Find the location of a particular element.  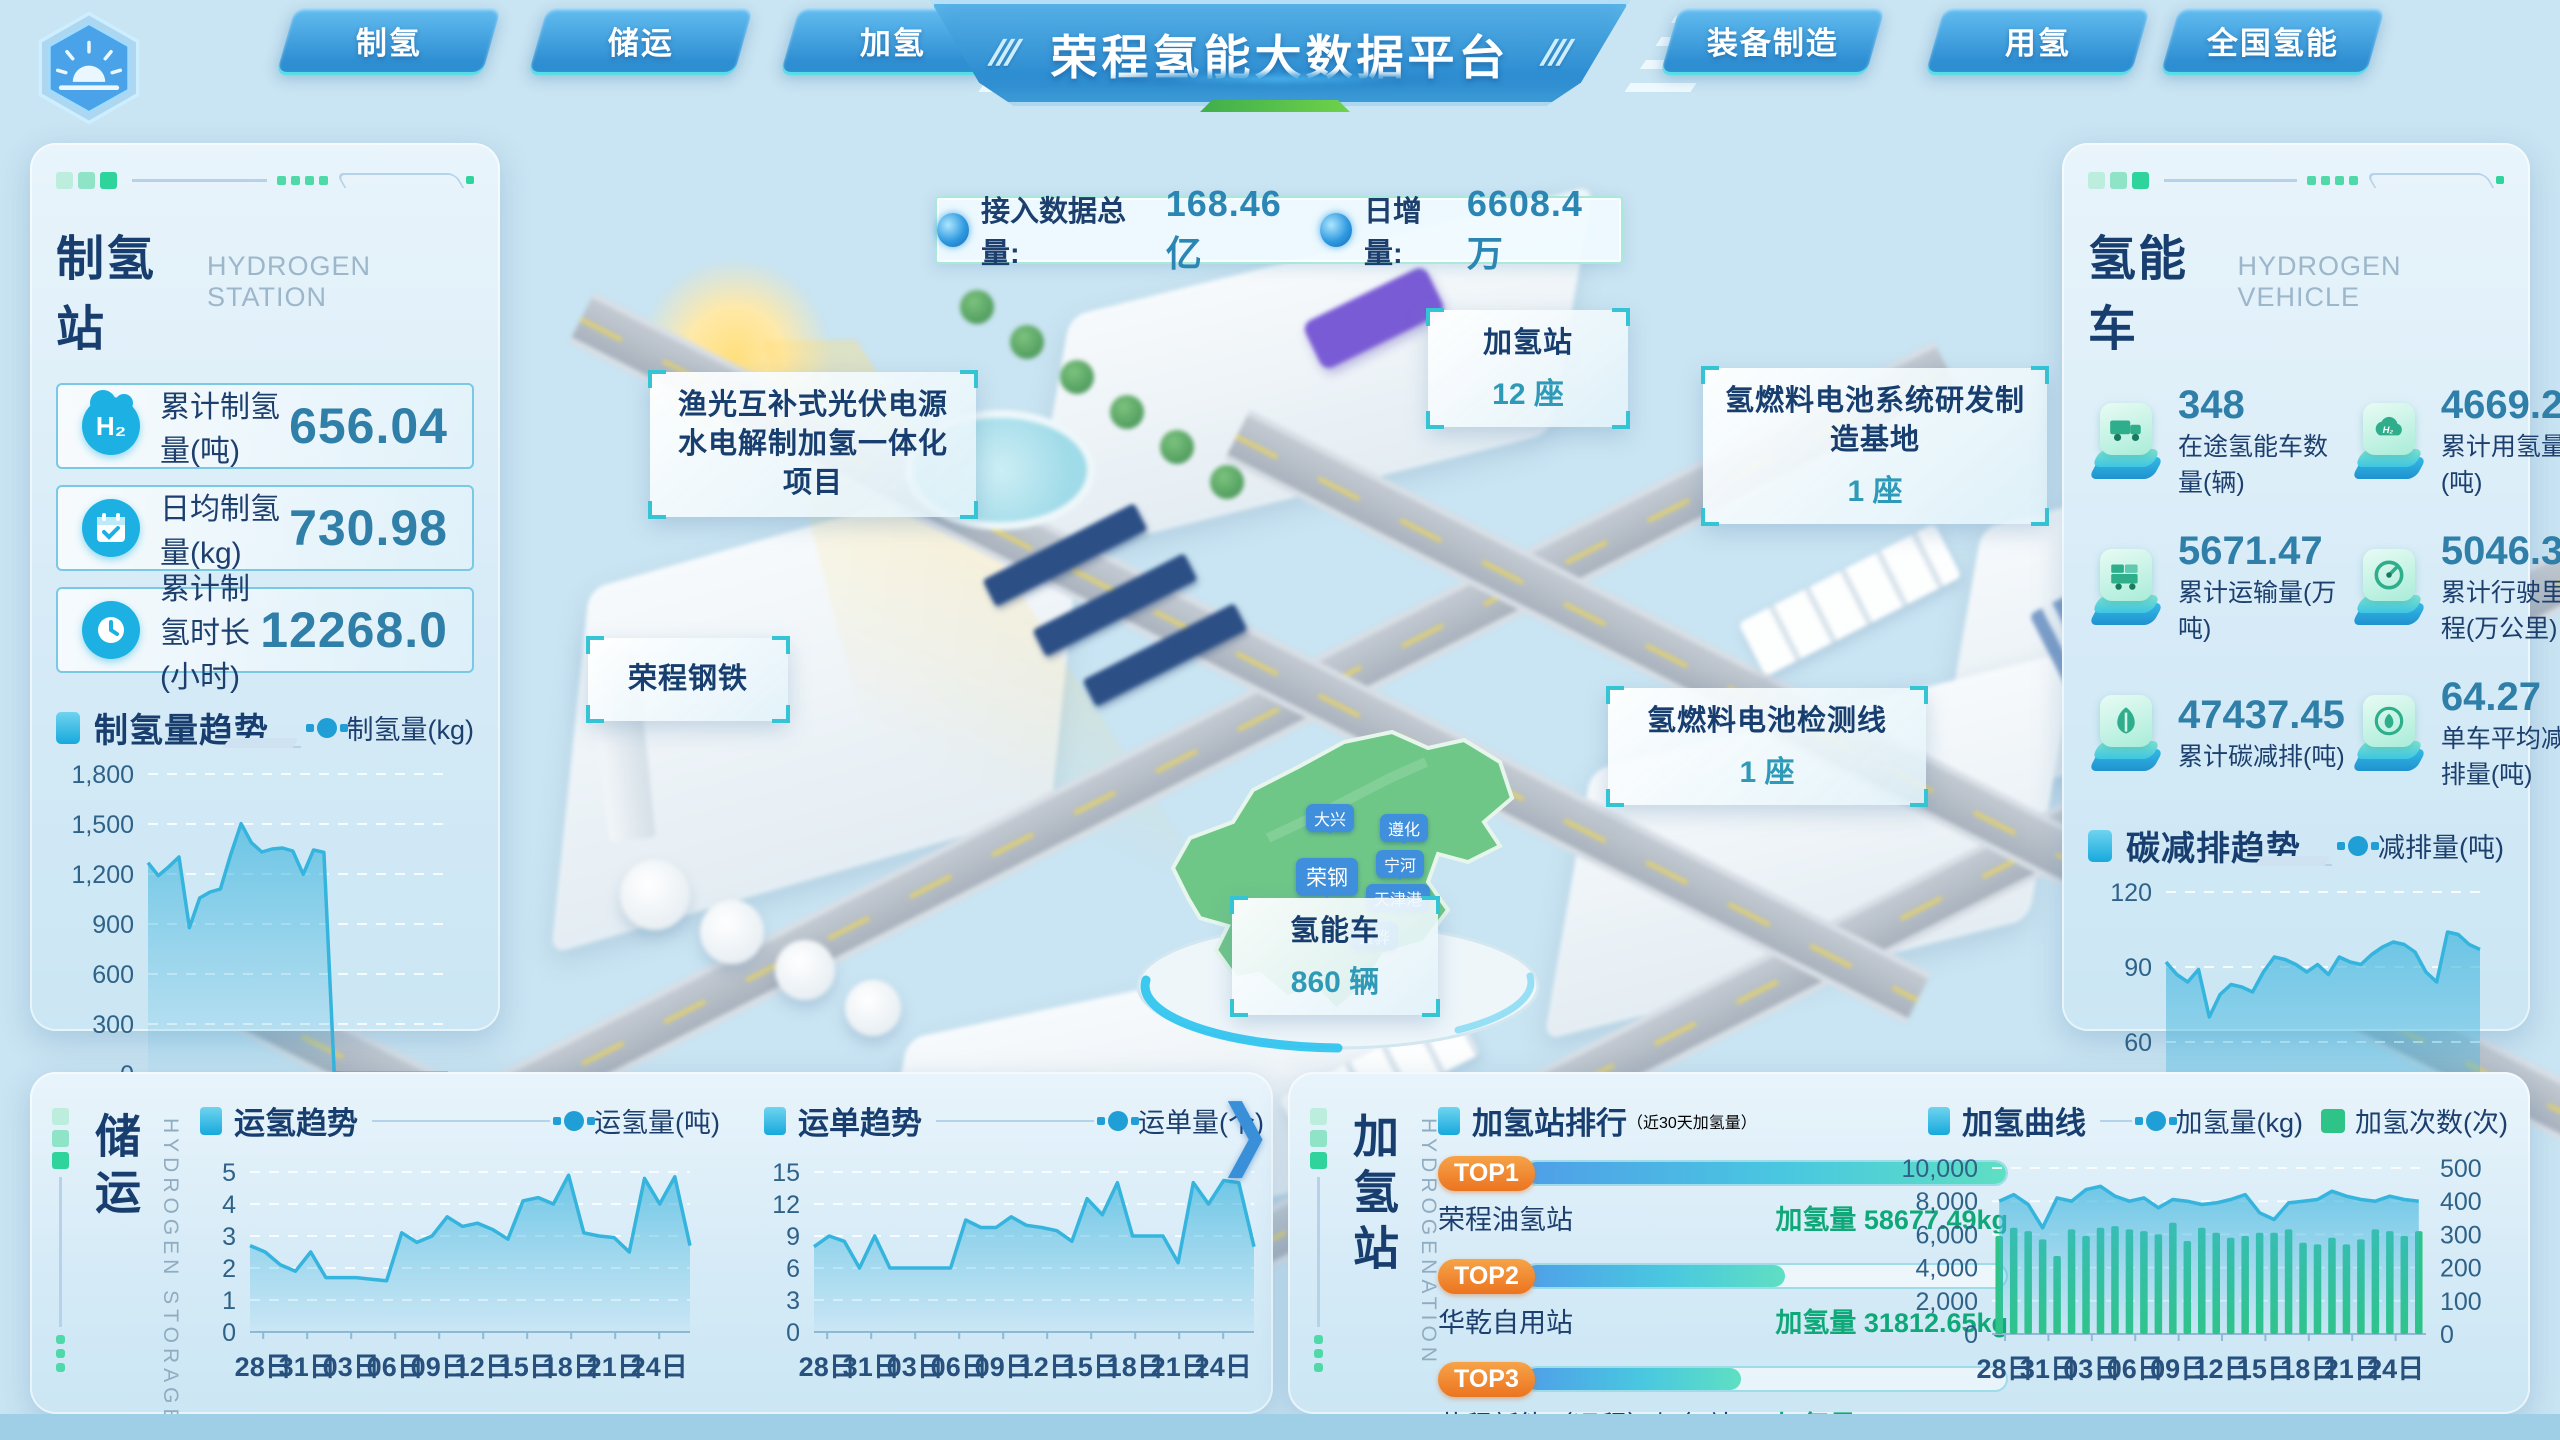

svg-text: 100 is located at coordinates (2461, 1302).